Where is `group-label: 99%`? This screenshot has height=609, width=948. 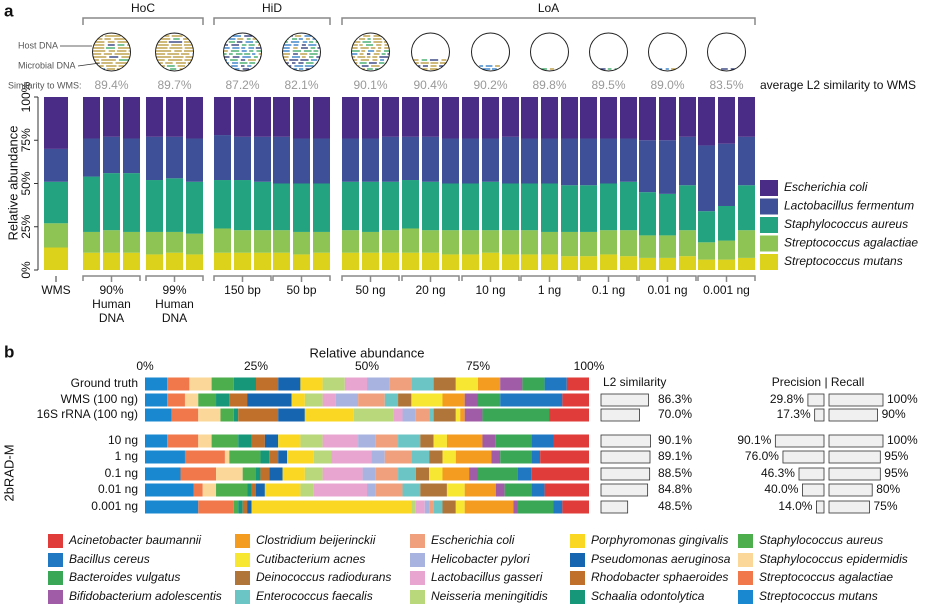 group-label: 99% is located at coordinates (174, 290).